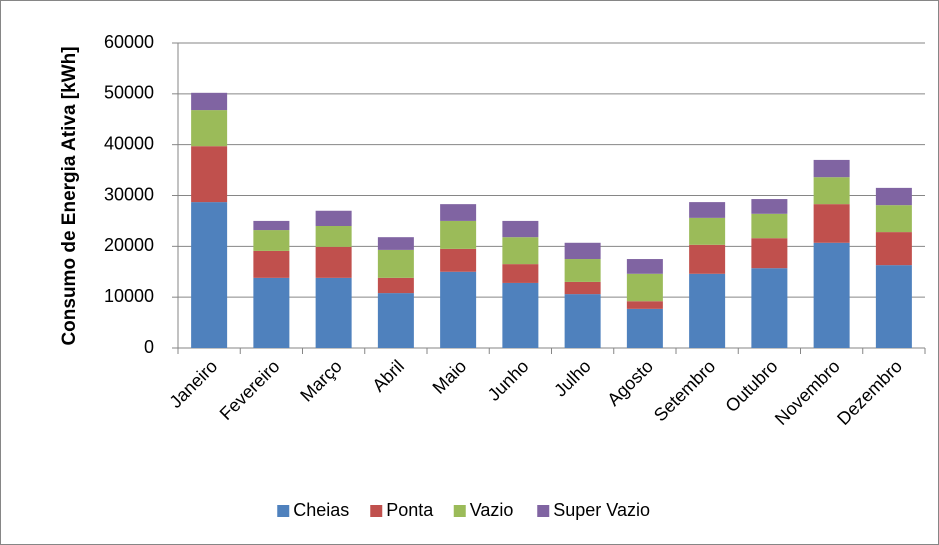  I want to click on y-axis-label: Consumo de Energia Ativa [kWh], so click(69, 195).